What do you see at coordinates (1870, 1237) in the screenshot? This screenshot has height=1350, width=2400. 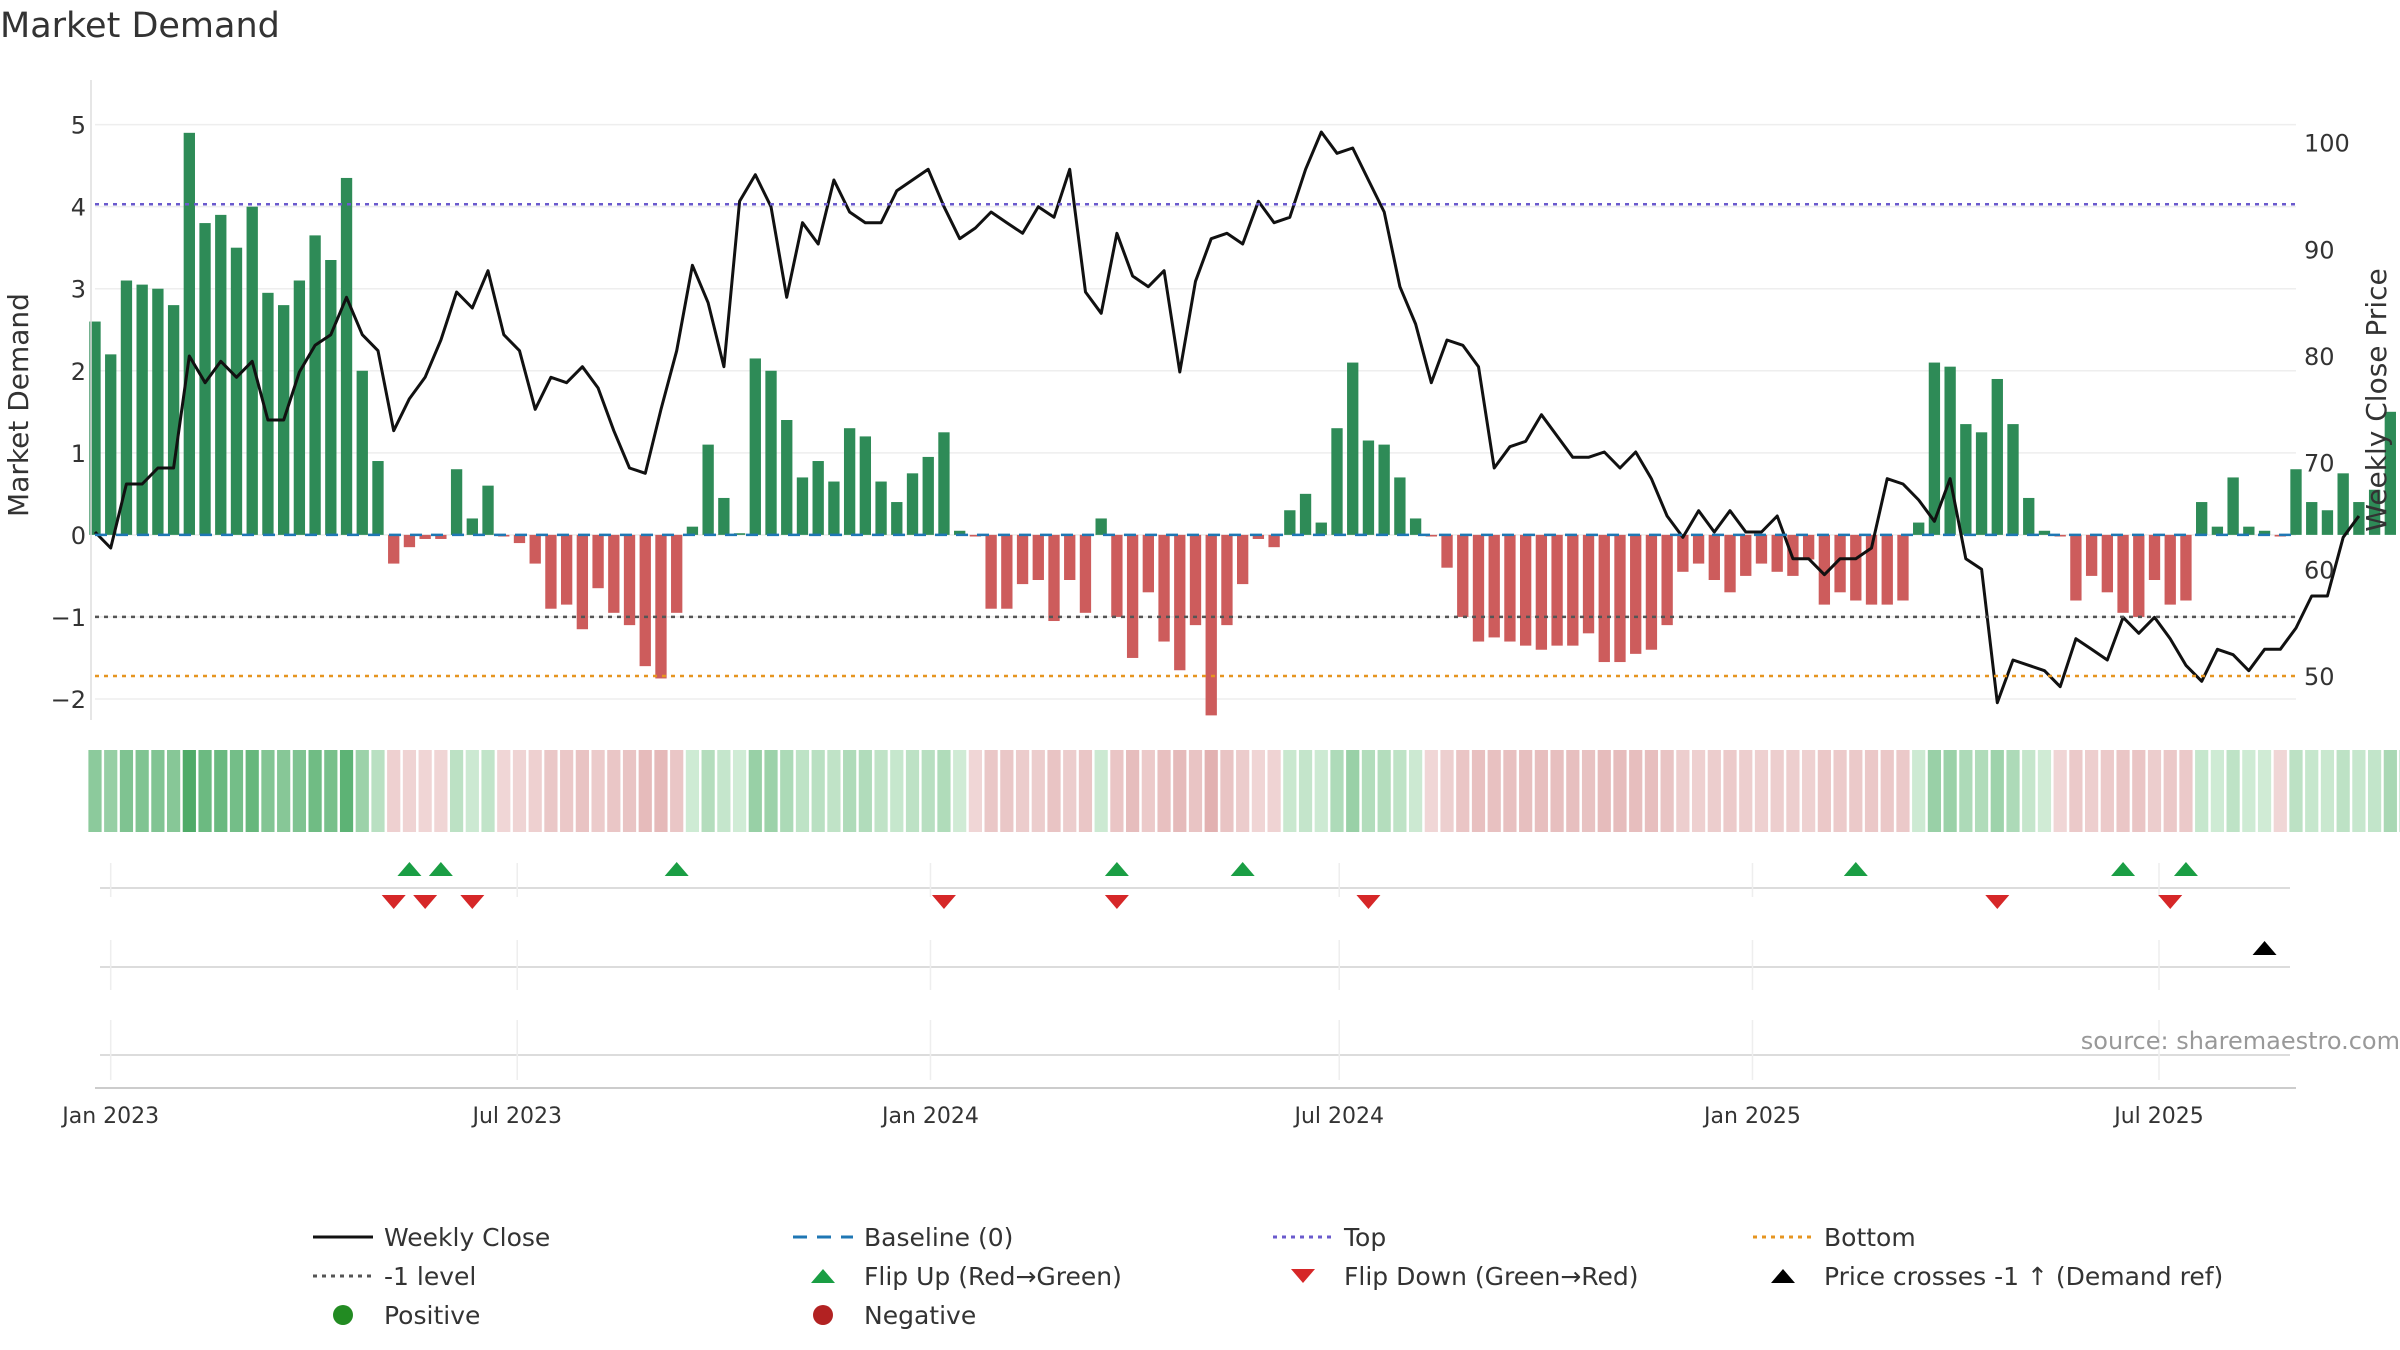 I see `legend-label: Bottom` at bounding box center [1870, 1237].